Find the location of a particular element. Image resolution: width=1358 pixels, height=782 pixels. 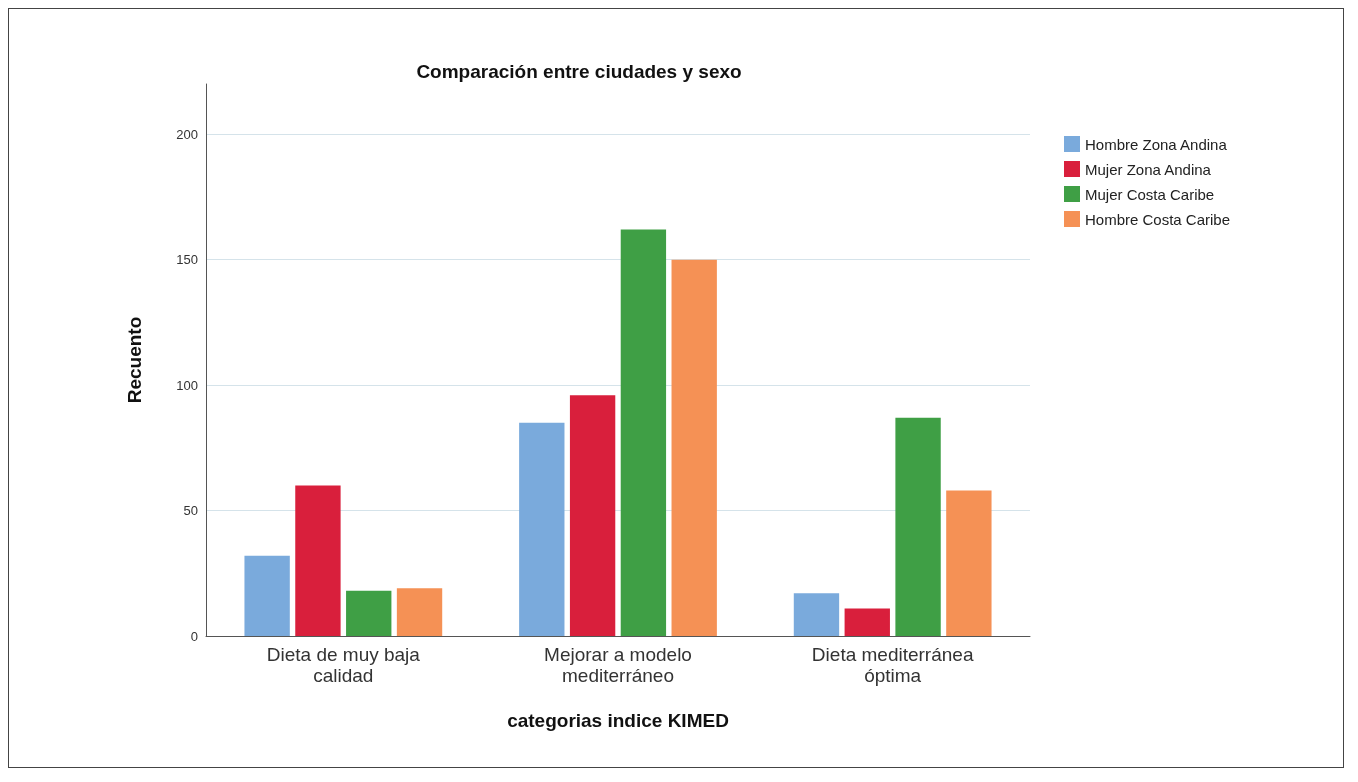

x-tick-label: Mejorar a modelo mediterráneo is located at coordinates (618, 665).